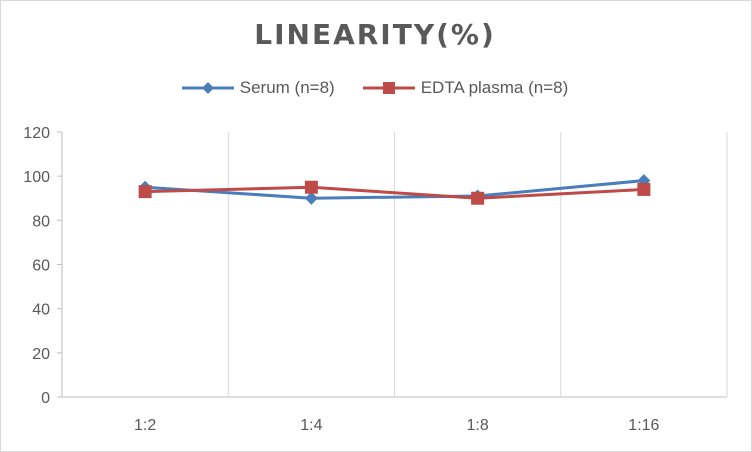 Image resolution: width=752 pixels, height=452 pixels. What do you see at coordinates (478, 425) in the screenshot?
I see `x-tick-label: 1:8` at bounding box center [478, 425].